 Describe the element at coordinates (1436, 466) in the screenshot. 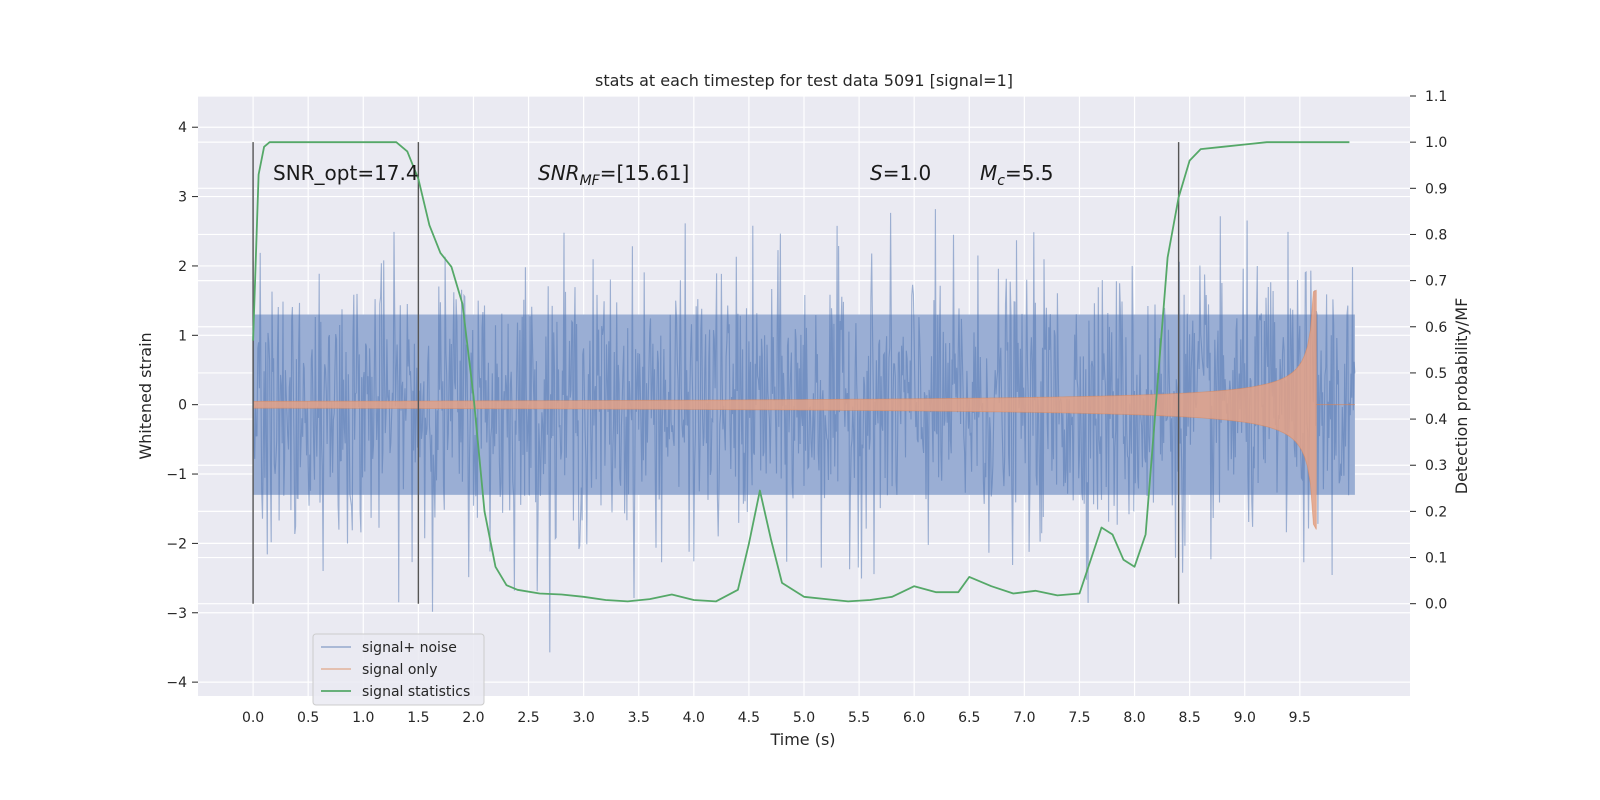

I see `y2-tick-label: 0.3` at that location.